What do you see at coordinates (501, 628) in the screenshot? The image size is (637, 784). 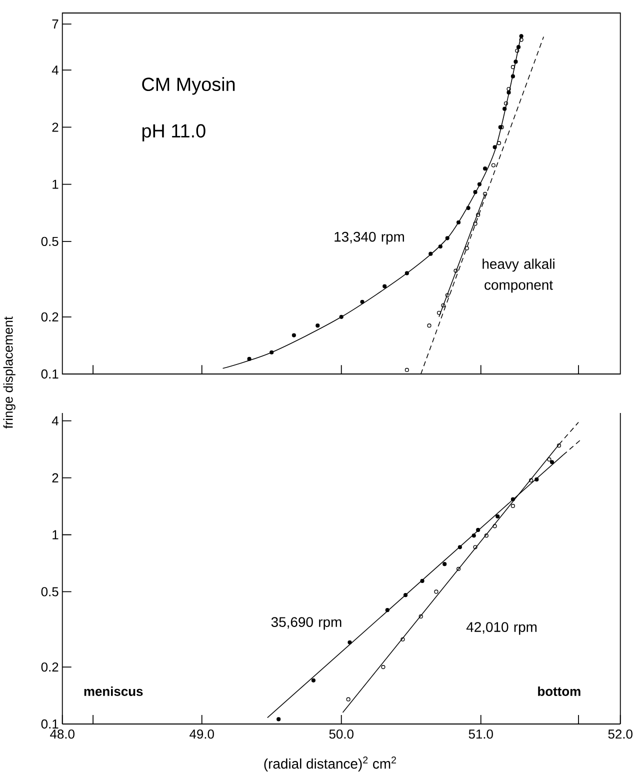 I see `text: 42,010 rpm` at bounding box center [501, 628].